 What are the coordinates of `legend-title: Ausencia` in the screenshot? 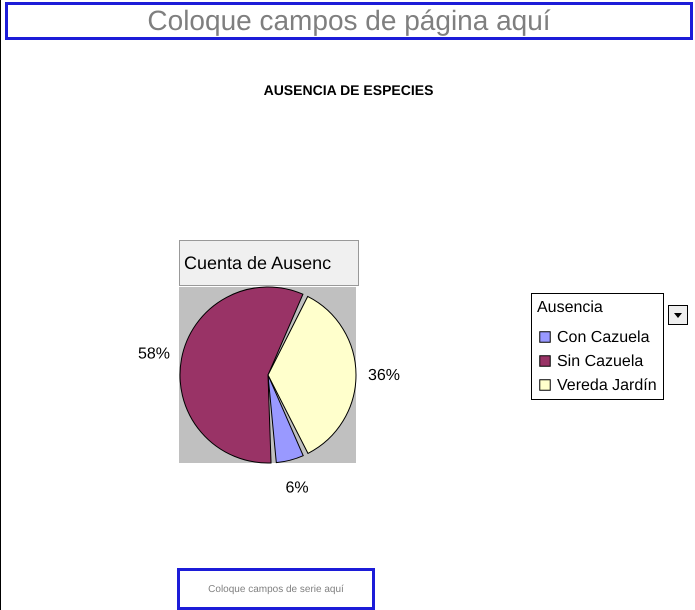 It's located at (570, 307).